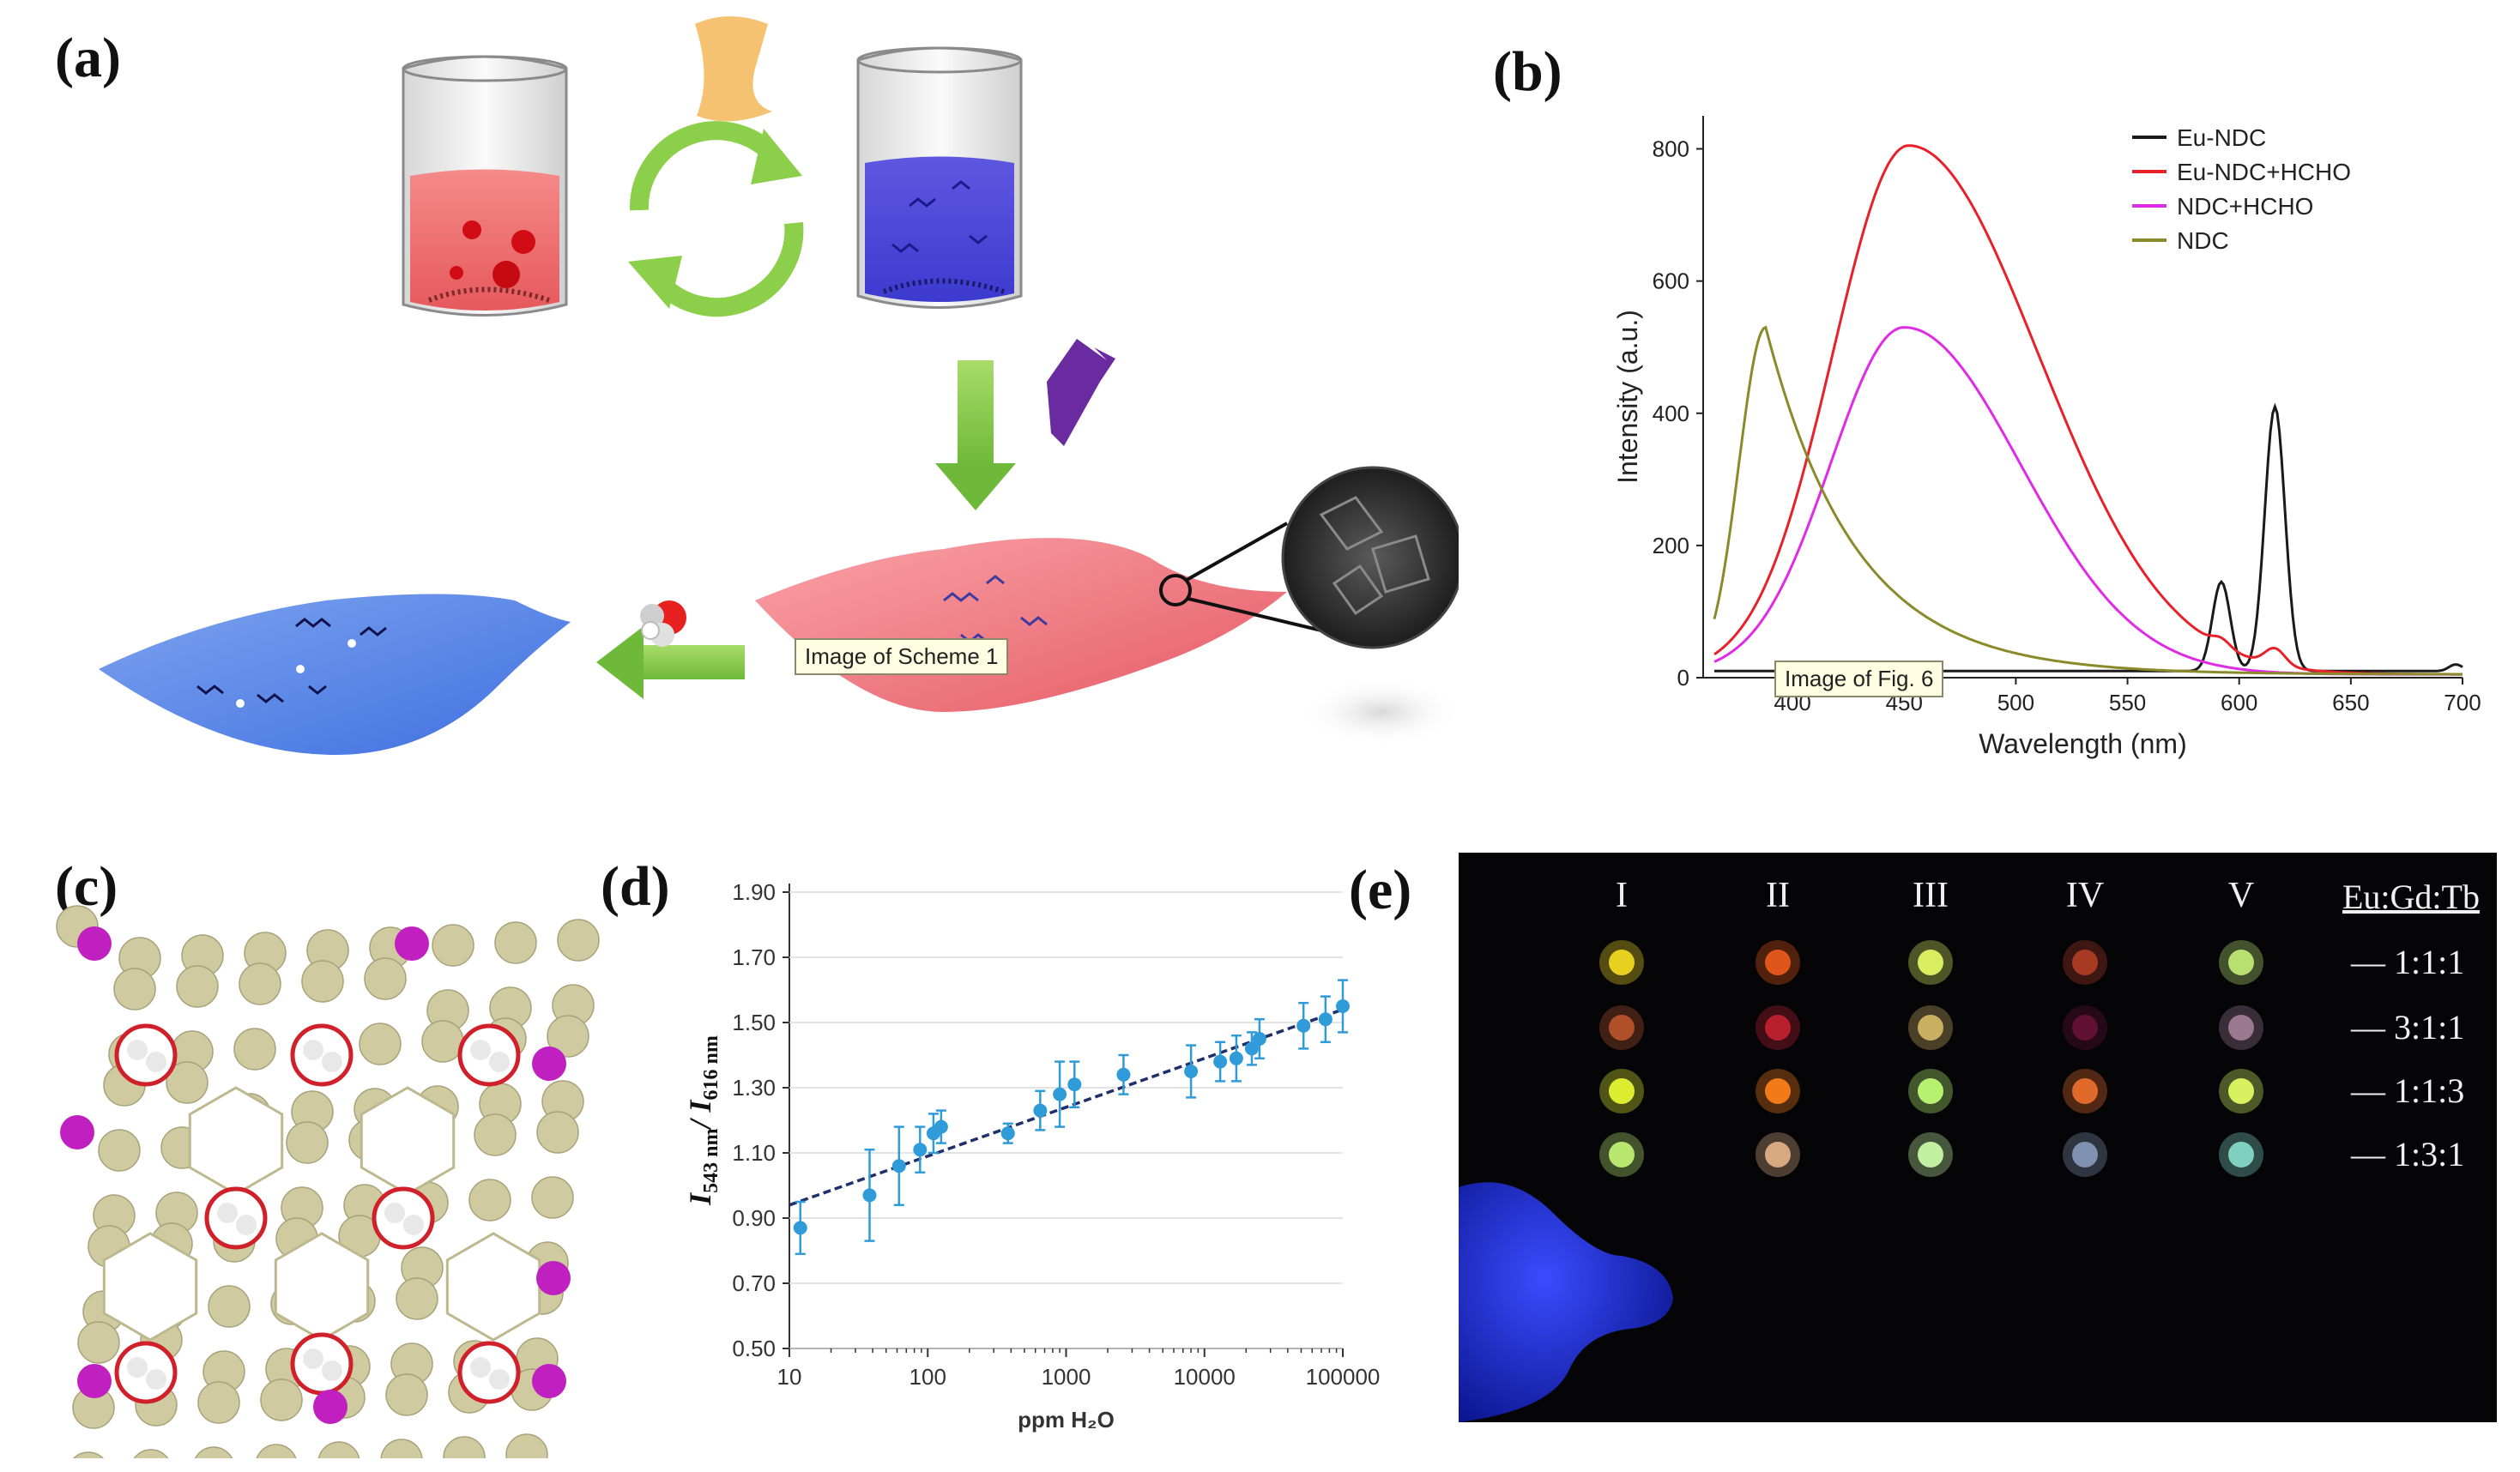  What do you see at coordinates (1066, 1107) in the screenshot?
I see `fit-line` at bounding box center [1066, 1107].